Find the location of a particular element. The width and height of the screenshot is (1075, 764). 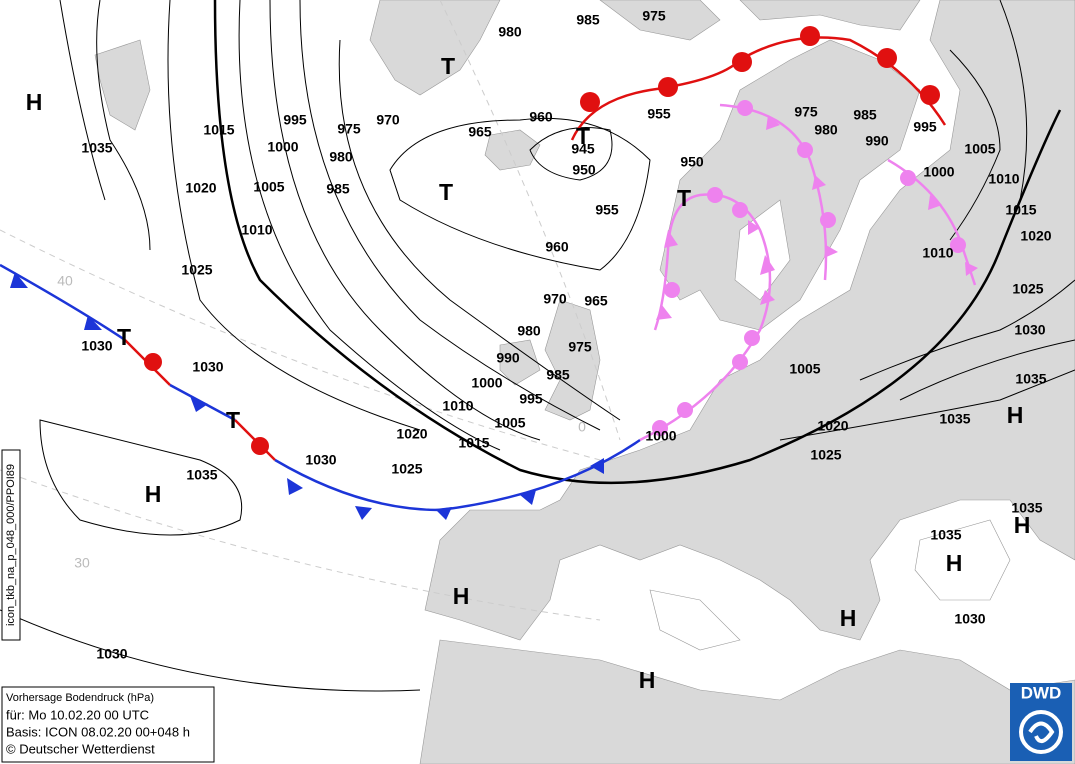

side-box is located at coordinates (11, 545).